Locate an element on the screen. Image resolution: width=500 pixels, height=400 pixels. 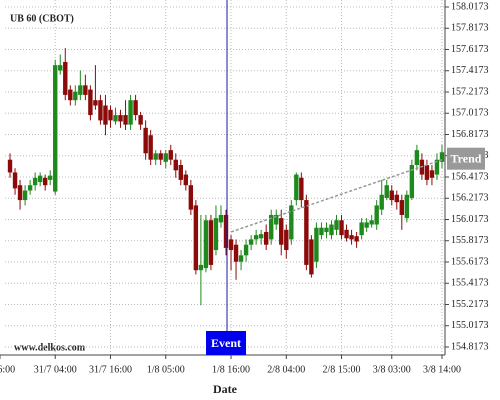
y-tick-label: 155.6173 is located at coordinates (470, 261).